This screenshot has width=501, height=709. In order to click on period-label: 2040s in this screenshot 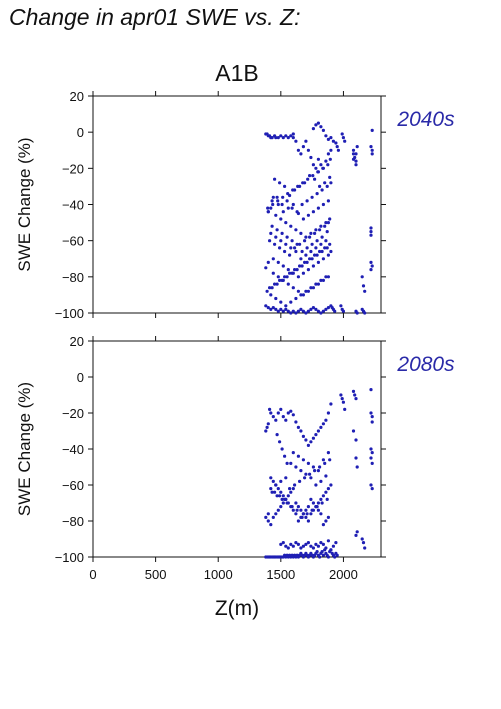, I will do `click(425, 119)`.